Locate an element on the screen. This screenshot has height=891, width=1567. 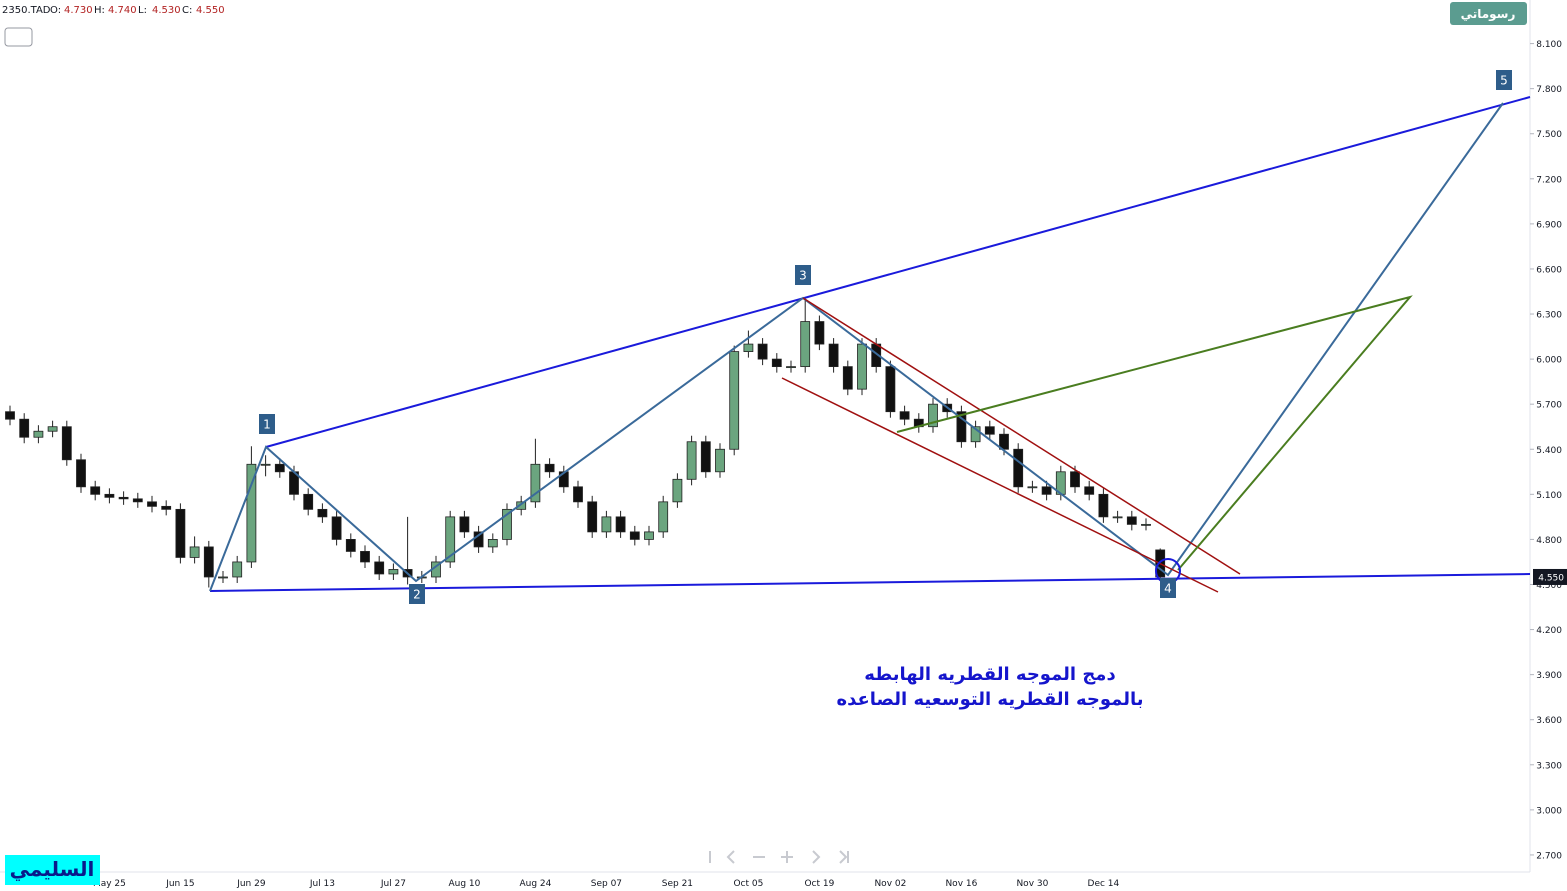
y-tick-label: 3.000 is located at coordinates (1549, 811).